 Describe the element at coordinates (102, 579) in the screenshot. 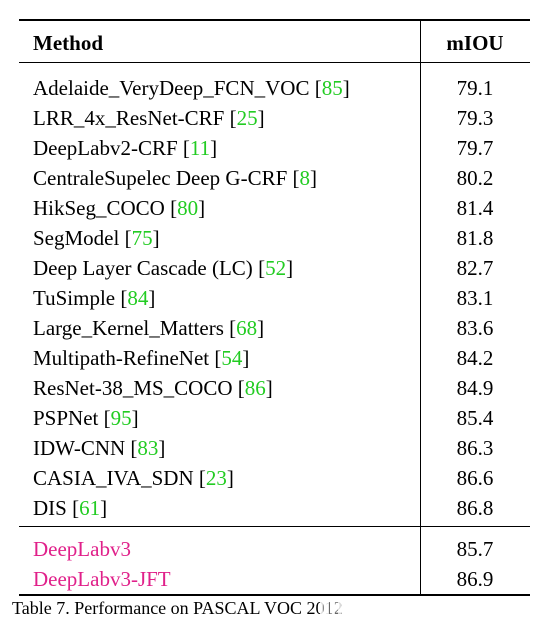

I see `method-name-ours: DeepLabv3-JFT` at that location.